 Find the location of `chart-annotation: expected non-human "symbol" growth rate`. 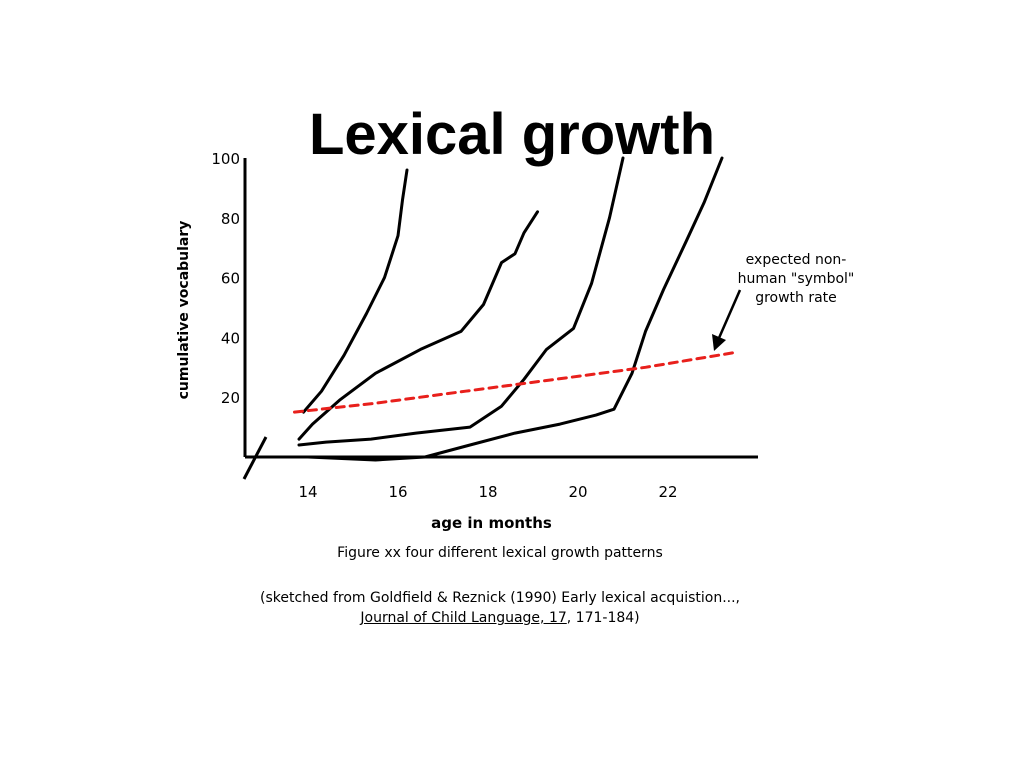

chart-annotation: expected non-human "symbol" growth rate is located at coordinates (783, 301).